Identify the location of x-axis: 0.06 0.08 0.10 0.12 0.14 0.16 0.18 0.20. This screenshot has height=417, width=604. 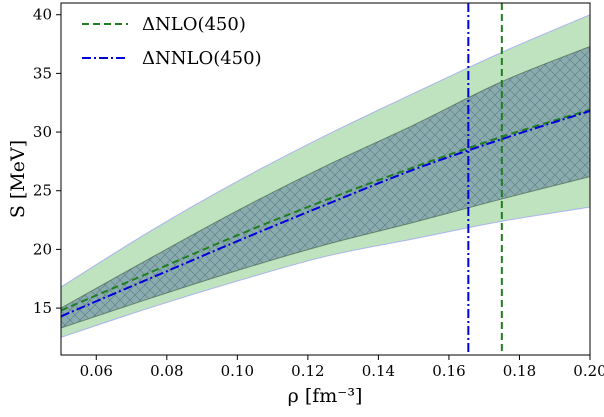
(342, 367).